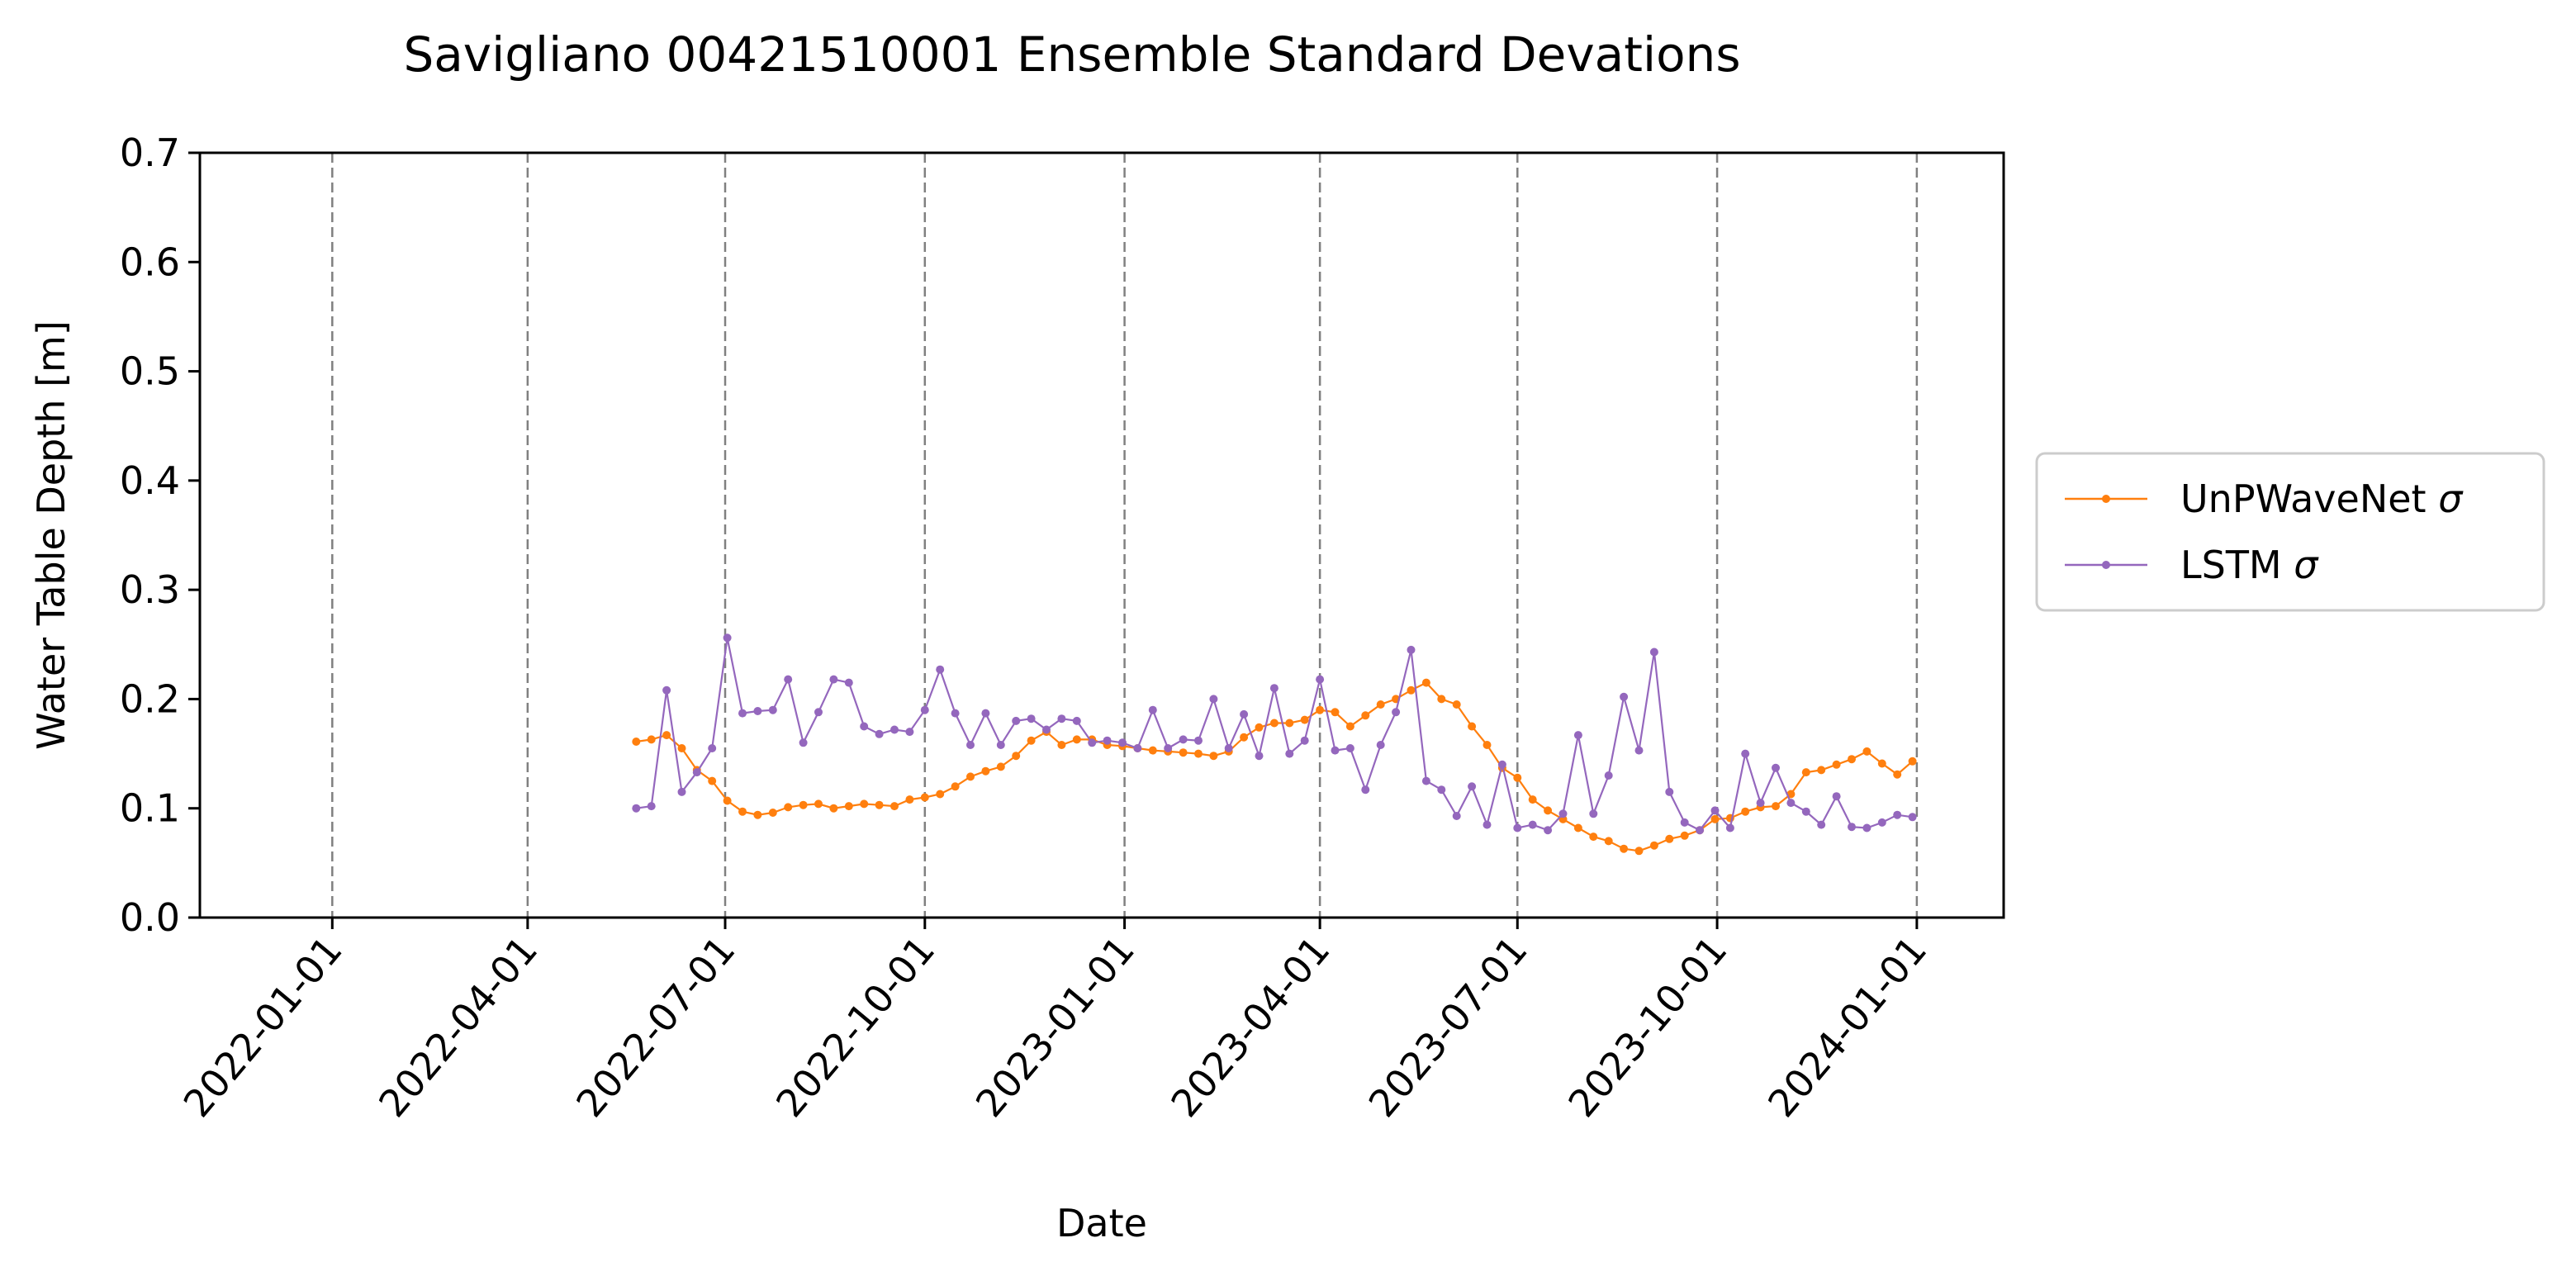 The width and height of the screenshot is (2576, 1276). Describe the element at coordinates (1250, 1026) in the screenshot. I see `x-tick-label: 2023-04-01` at that location.